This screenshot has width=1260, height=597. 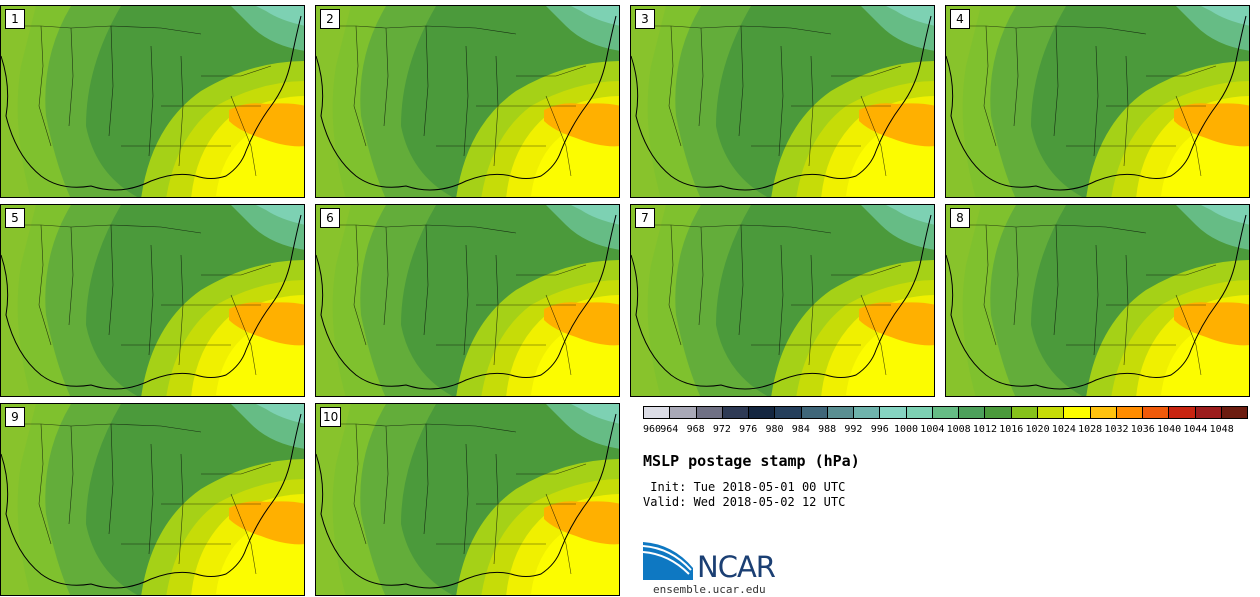 I want to click on postage-stamp-panel: 2, so click(x=467, y=101).